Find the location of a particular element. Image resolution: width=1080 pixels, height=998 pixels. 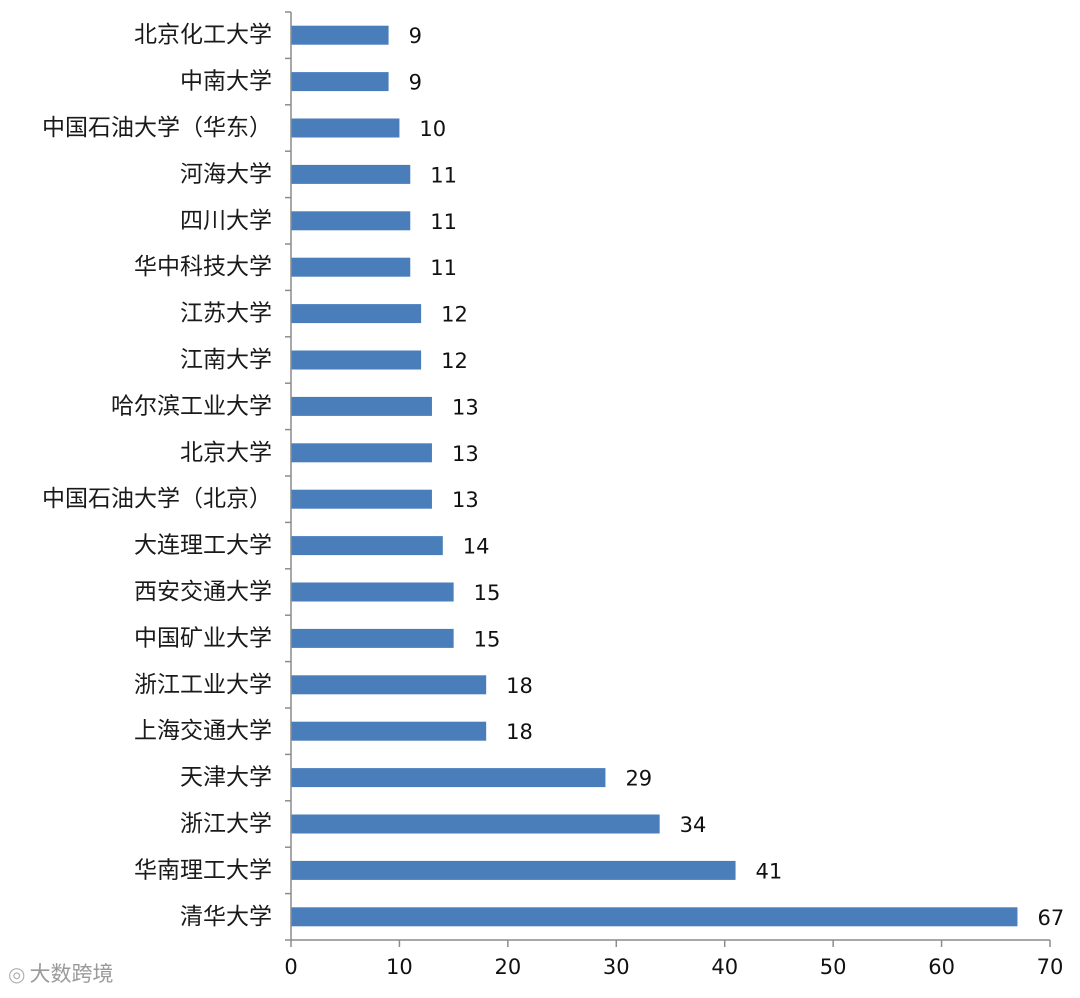

category-label: 四川大学 is located at coordinates (226, 221).